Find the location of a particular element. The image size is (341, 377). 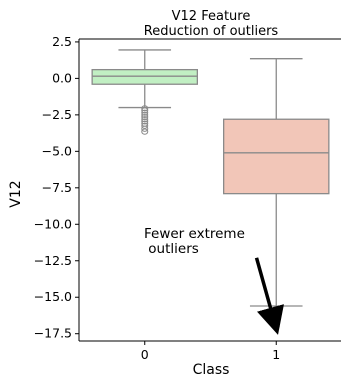

y-tick-label: −5.0 is located at coordinates (57, 150).